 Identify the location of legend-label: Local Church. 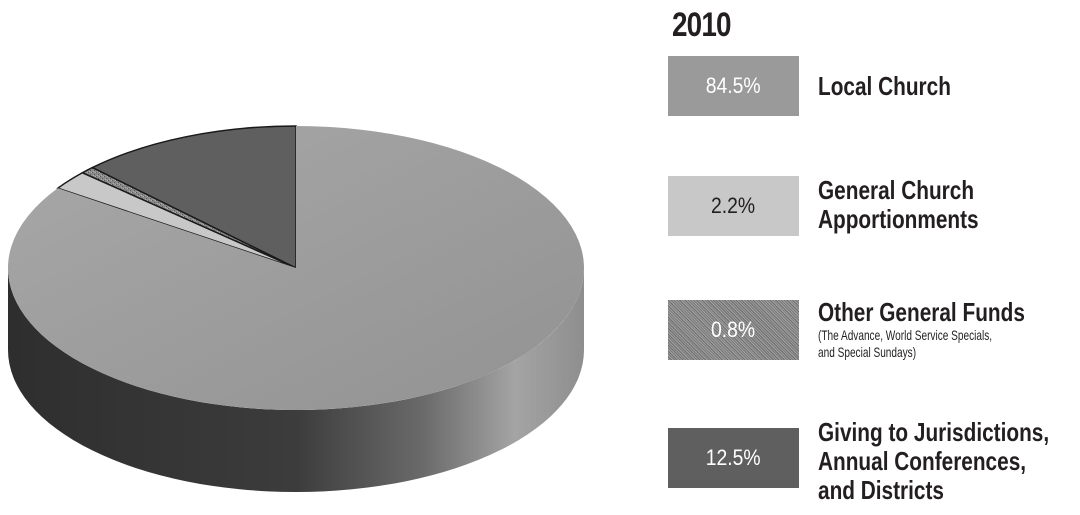
(884, 86).